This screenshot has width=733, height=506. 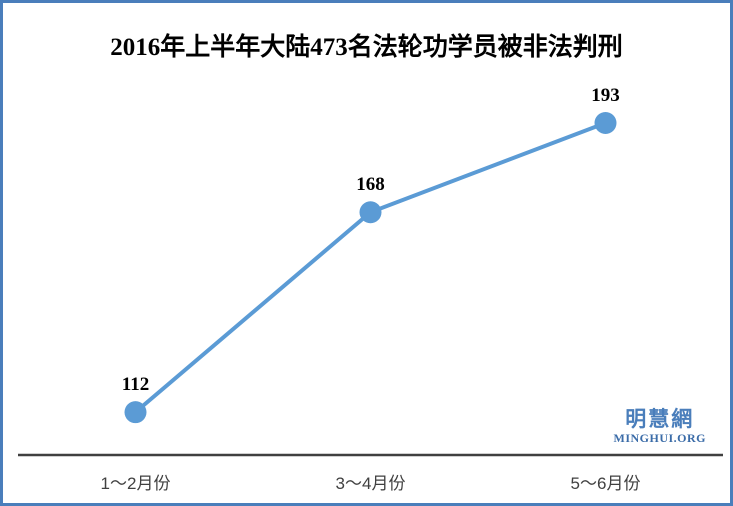 What do you see at coordinates (370, 184) in the screenshot?
I see `data-label: 168` at bounding box center [370, 184].